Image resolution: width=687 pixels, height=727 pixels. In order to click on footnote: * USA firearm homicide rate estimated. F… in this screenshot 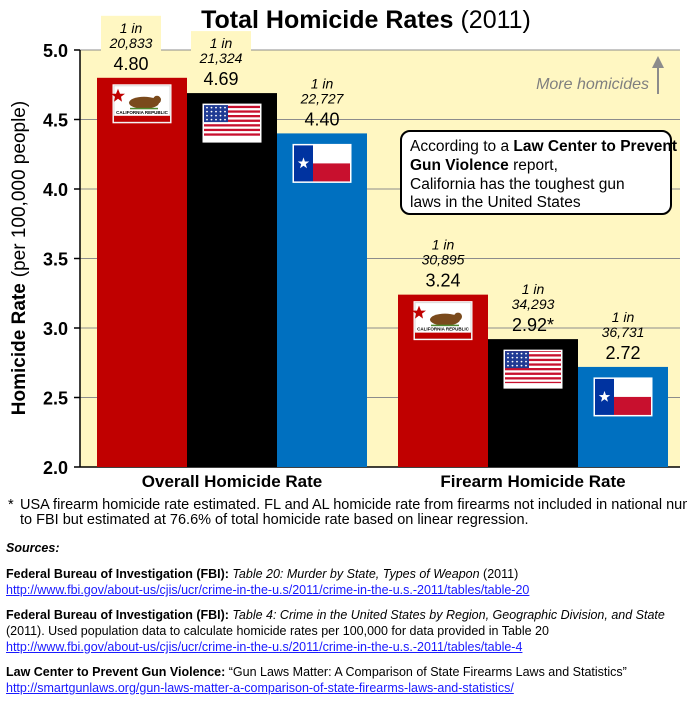, I will do `click(347, 512)`.